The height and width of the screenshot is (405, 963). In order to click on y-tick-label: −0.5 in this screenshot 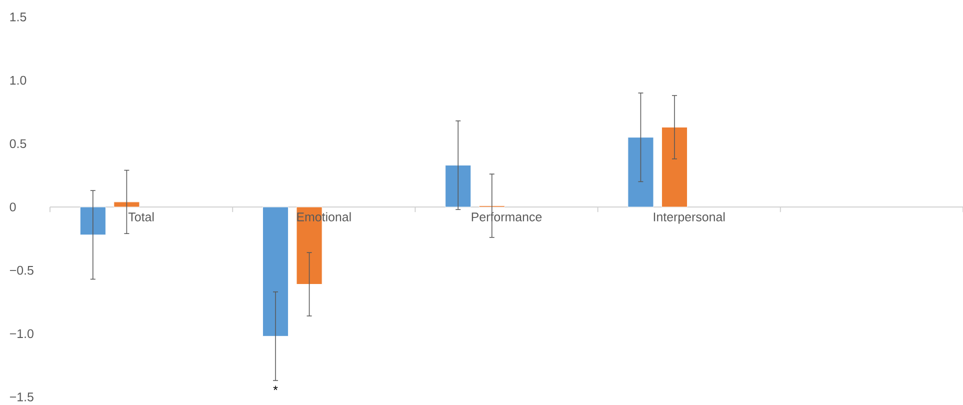, I will do `click(22, 270)`.